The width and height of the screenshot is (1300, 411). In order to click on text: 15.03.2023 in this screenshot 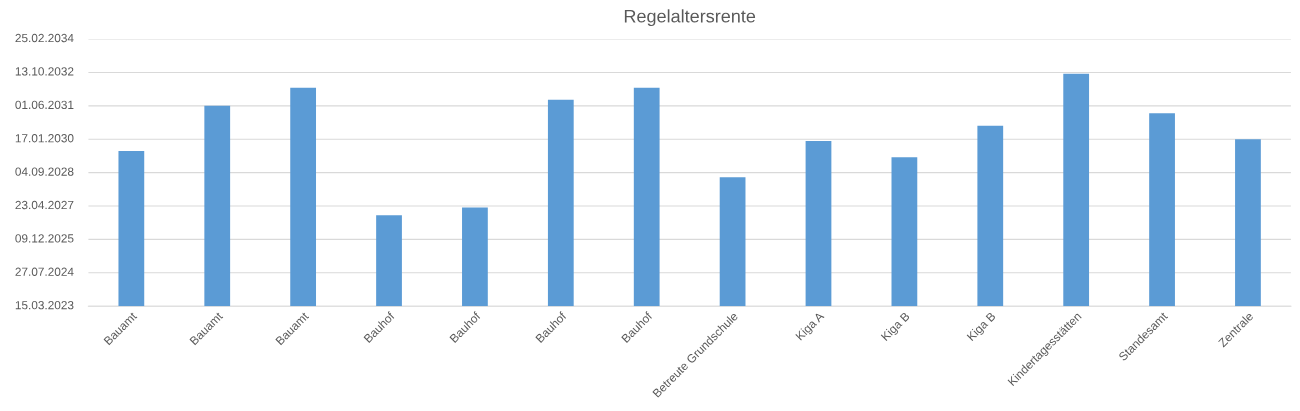, I will do `click(44, 305)`.